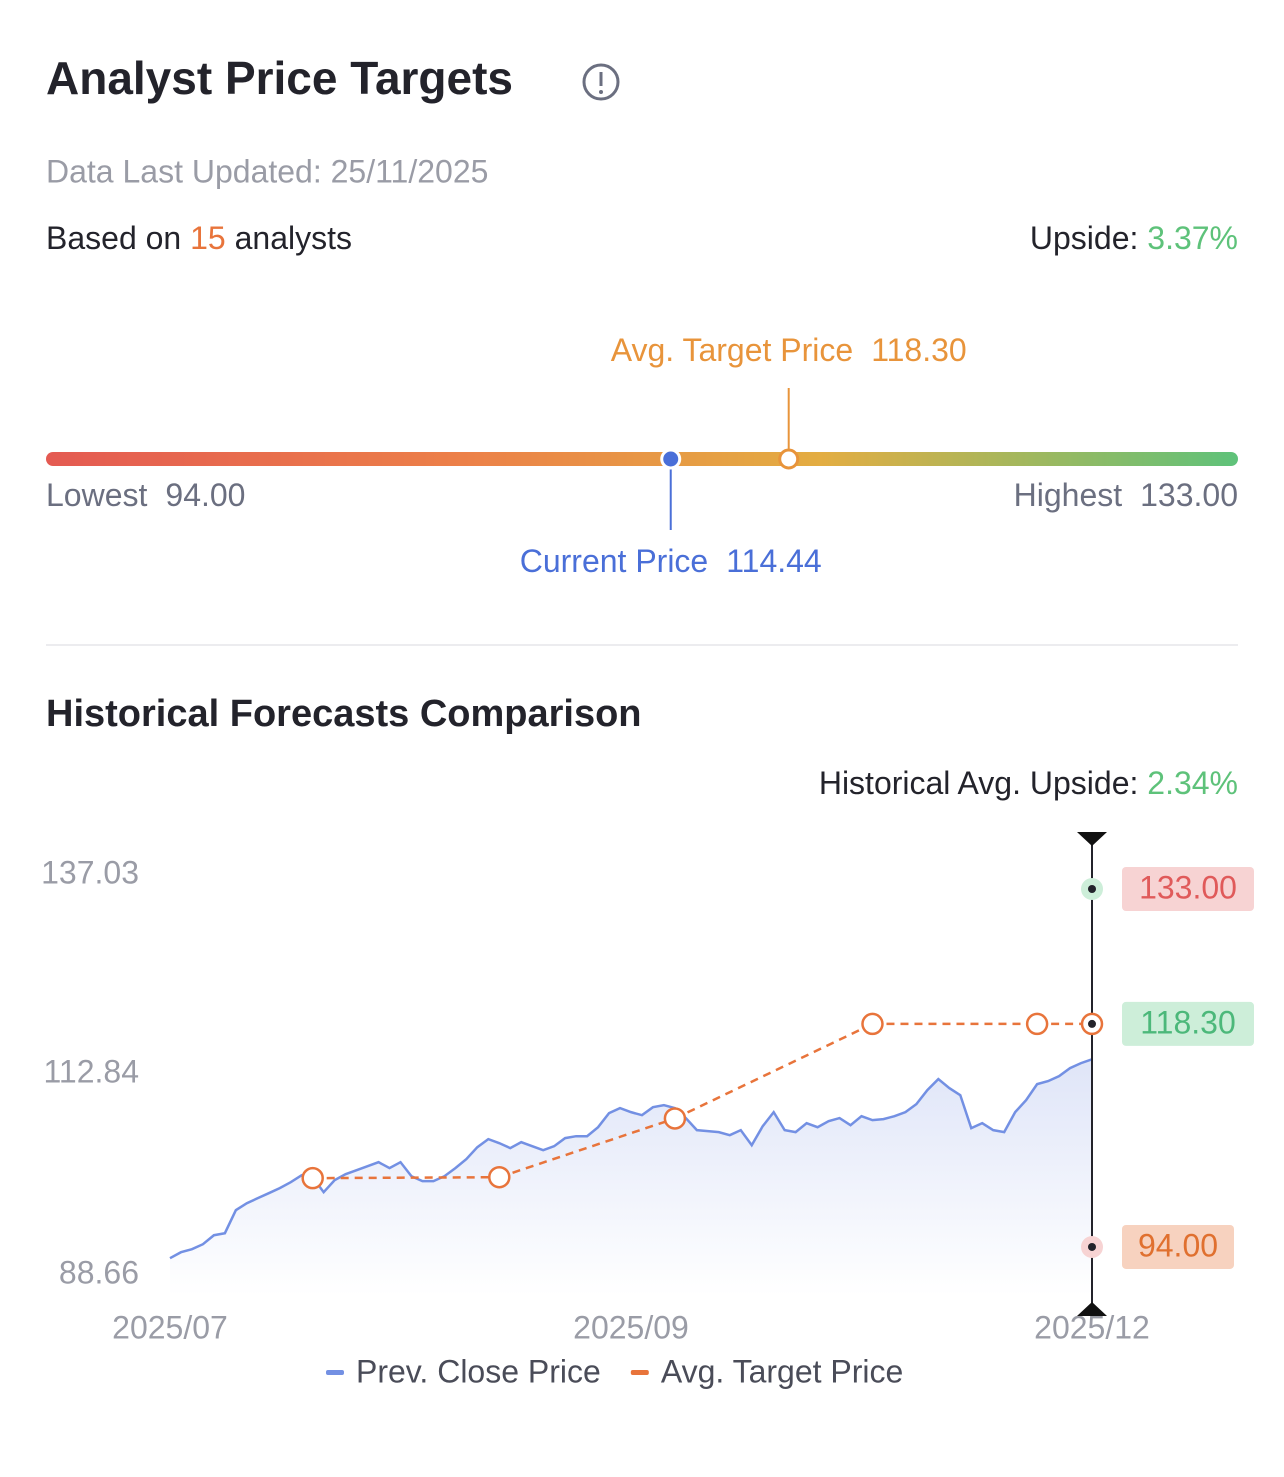 The width and height of the screenshot is (1284, 1477). What do you see at coordinates (732, 350) in the screenshot?
I see `text: Avg. Target Price` at bounding box center [732, 350].